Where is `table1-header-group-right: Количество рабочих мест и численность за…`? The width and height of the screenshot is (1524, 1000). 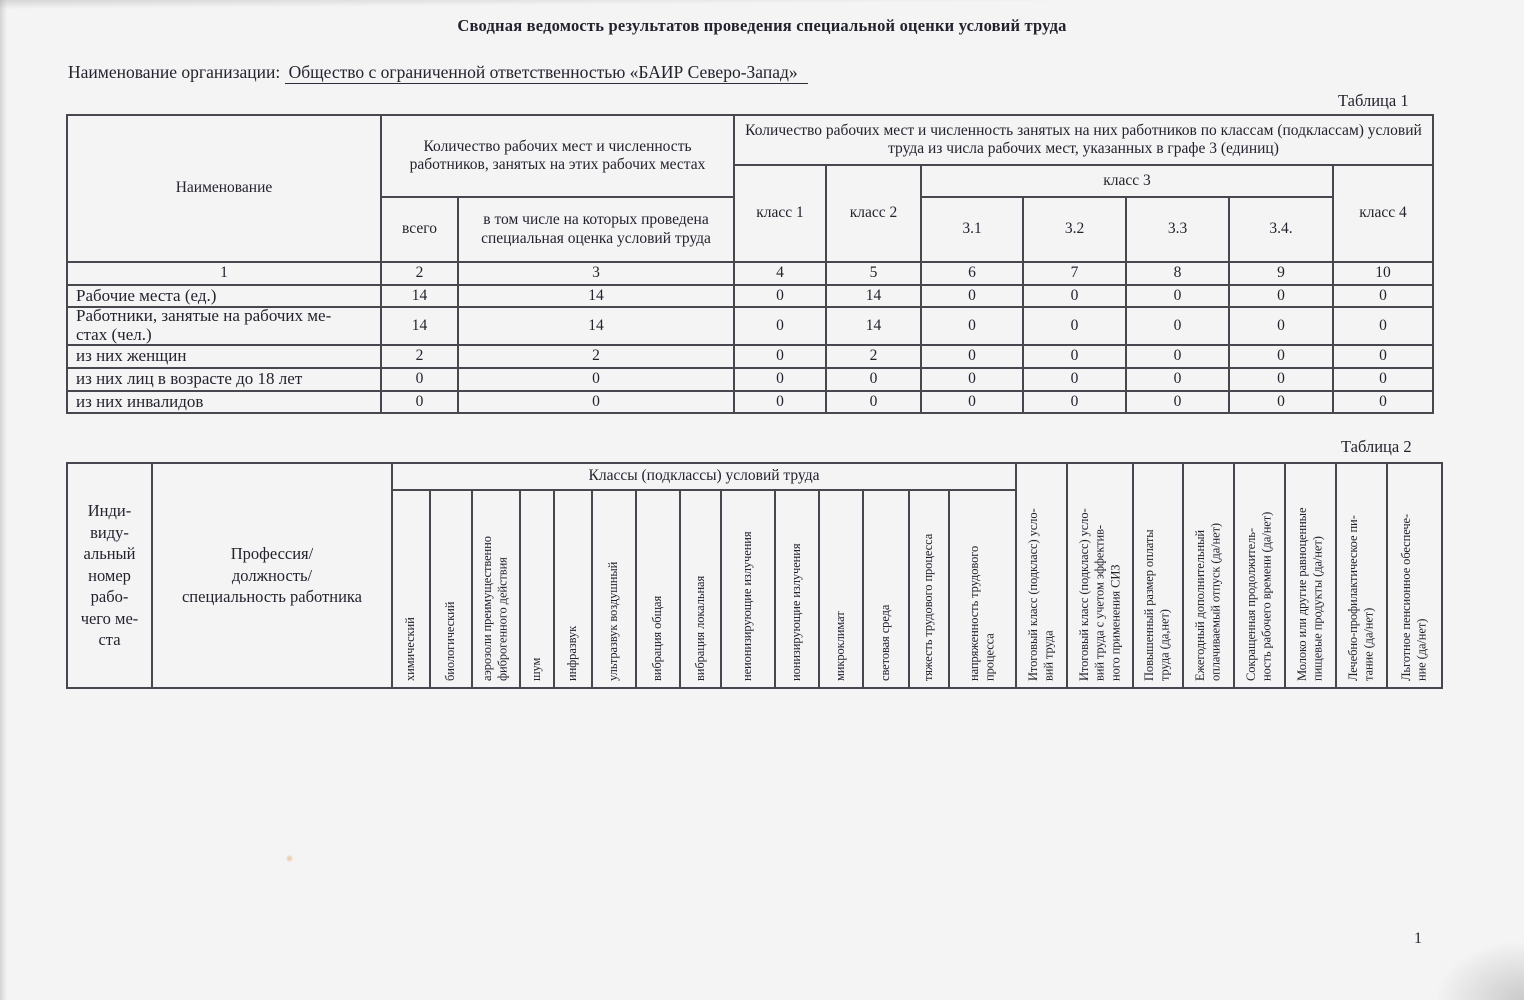
table1-header-group-right: Количество рабочих мест и численность за… is located at coordinates (1083, 140).